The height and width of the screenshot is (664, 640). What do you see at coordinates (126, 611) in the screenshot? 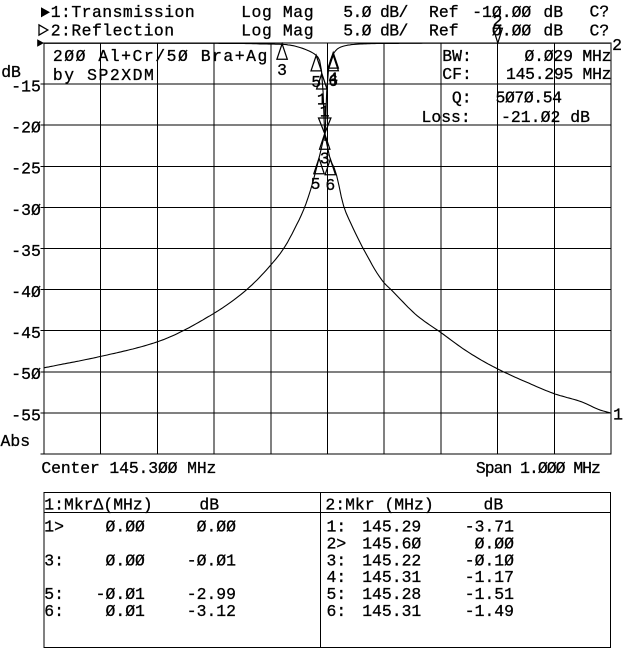
I see `svg-text: Ø.Ø1` at bounding box center [126, 611].